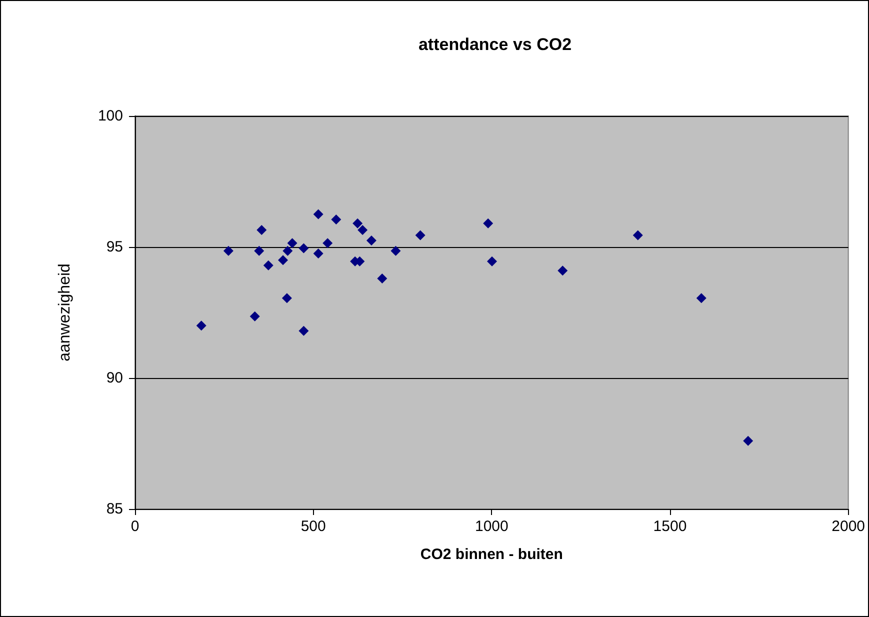 Image resolution: width=869 pixels, height=617 pixels. What do you see at coordinates (65, 313) in the screenshot?
I see `y-axis-title: aanwezigheid` at bounding box center [65, 313].